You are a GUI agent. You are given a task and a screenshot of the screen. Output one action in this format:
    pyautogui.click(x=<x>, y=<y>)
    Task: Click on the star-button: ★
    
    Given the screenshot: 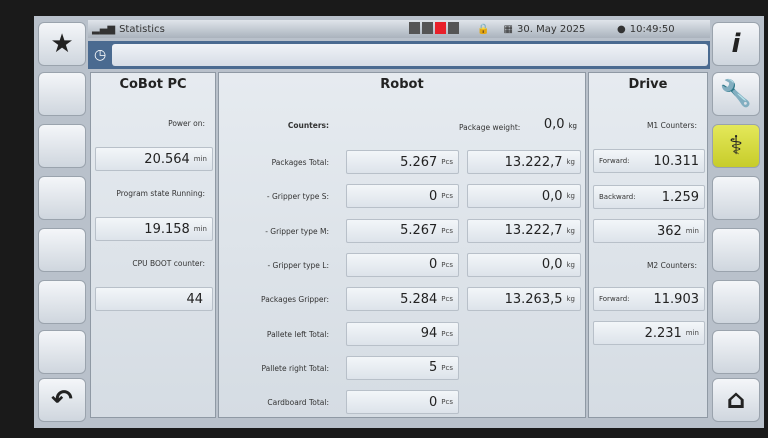 What is the action you would take?
    pyautogui.click(x=62, y=44)
    